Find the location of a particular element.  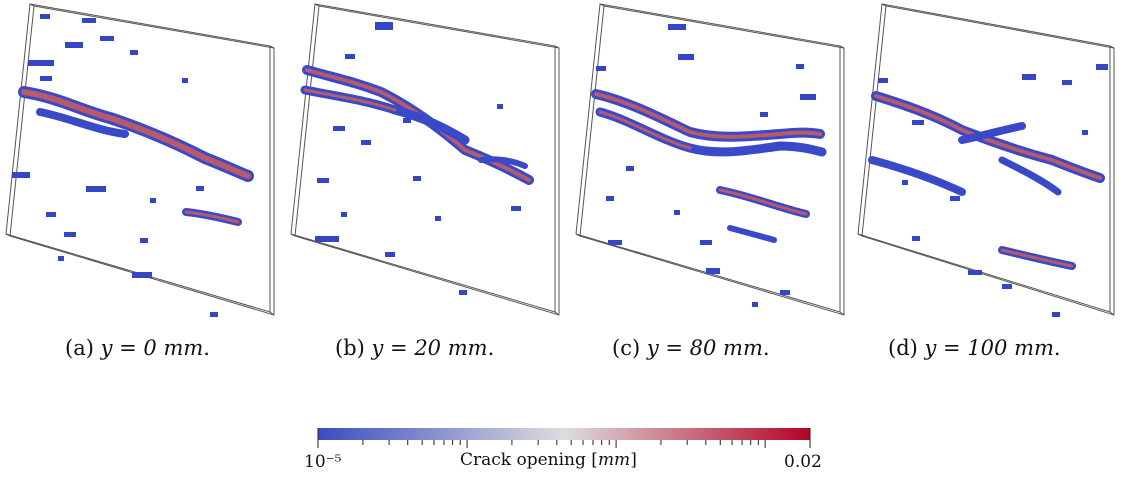

caption-c: (c) y = 80 mm. is located at coordinates (691, 348).